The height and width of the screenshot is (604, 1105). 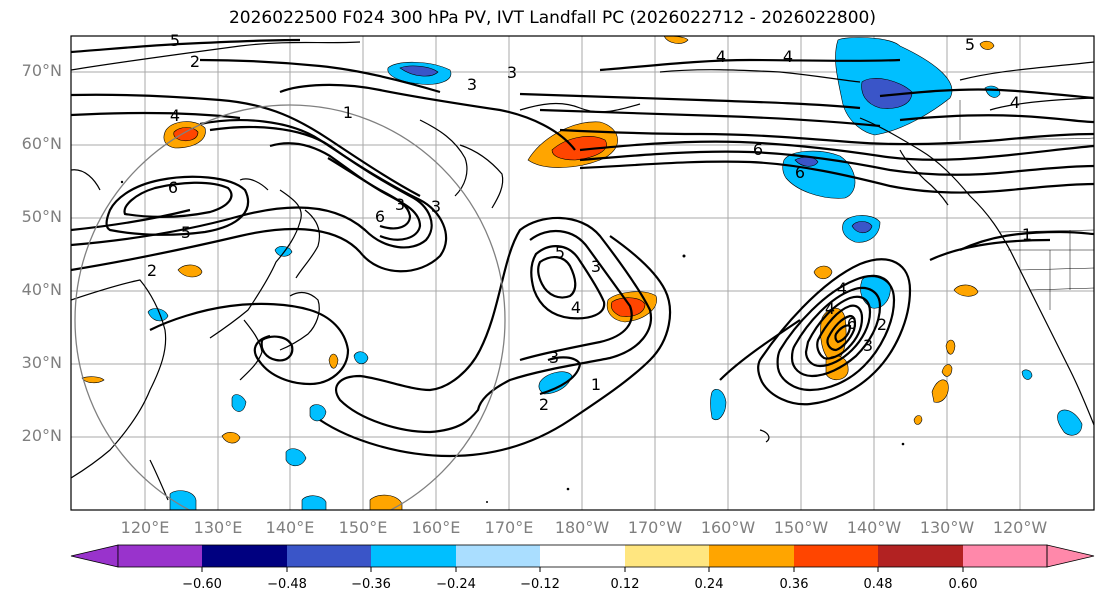 What do you see at coordinates (371, 584) in the screenshot?
I see `colorbar-tick-label: −0.36` at bounding box center [371, 584].